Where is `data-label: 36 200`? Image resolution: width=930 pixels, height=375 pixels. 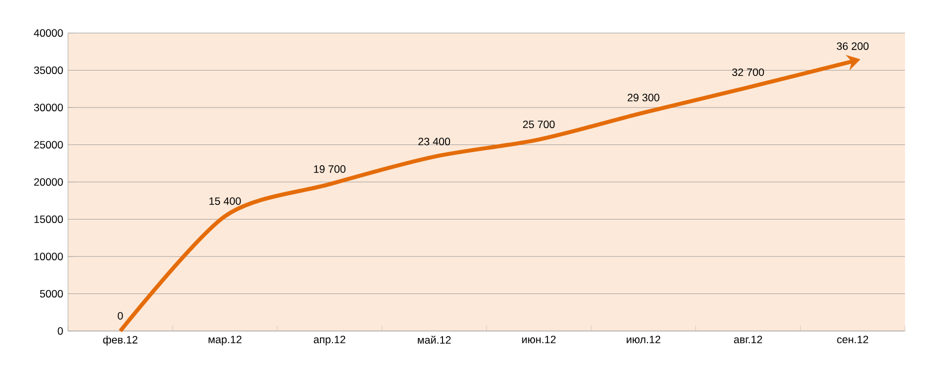
data-label: 36 200 is located at coordinates (852, 46).